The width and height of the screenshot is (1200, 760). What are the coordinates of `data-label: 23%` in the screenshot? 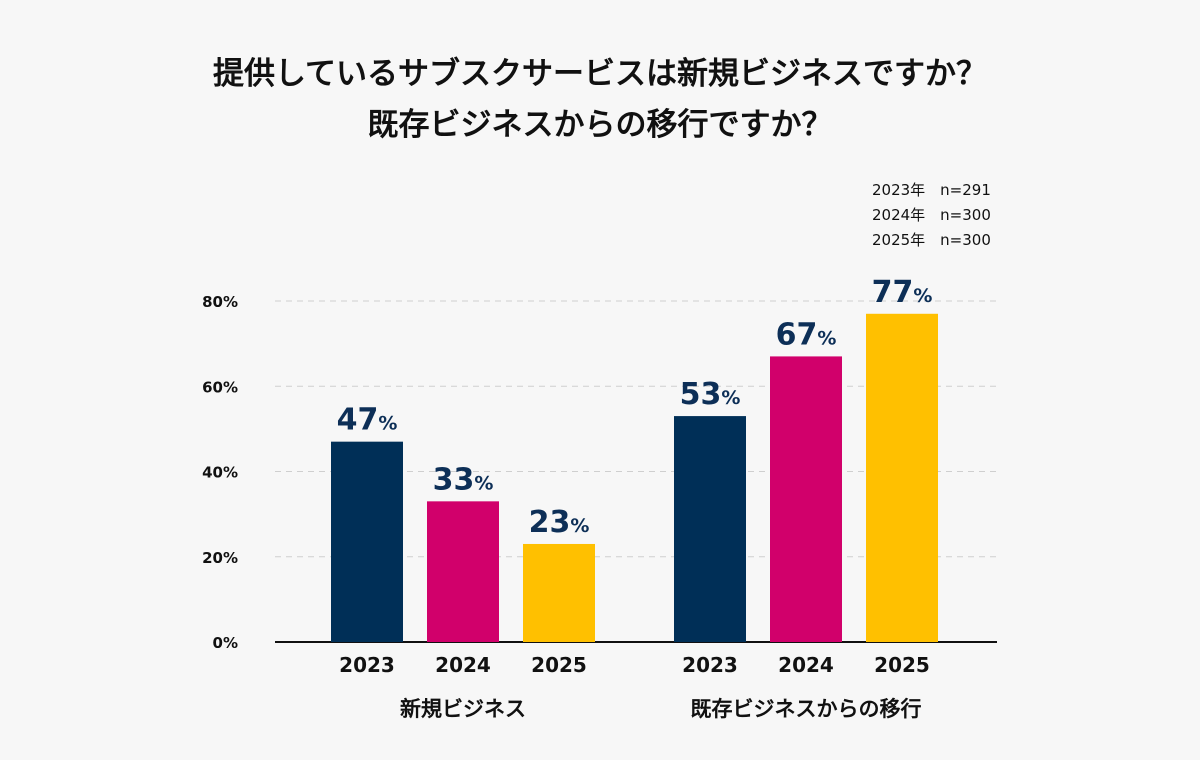 It's located at (559, 522).